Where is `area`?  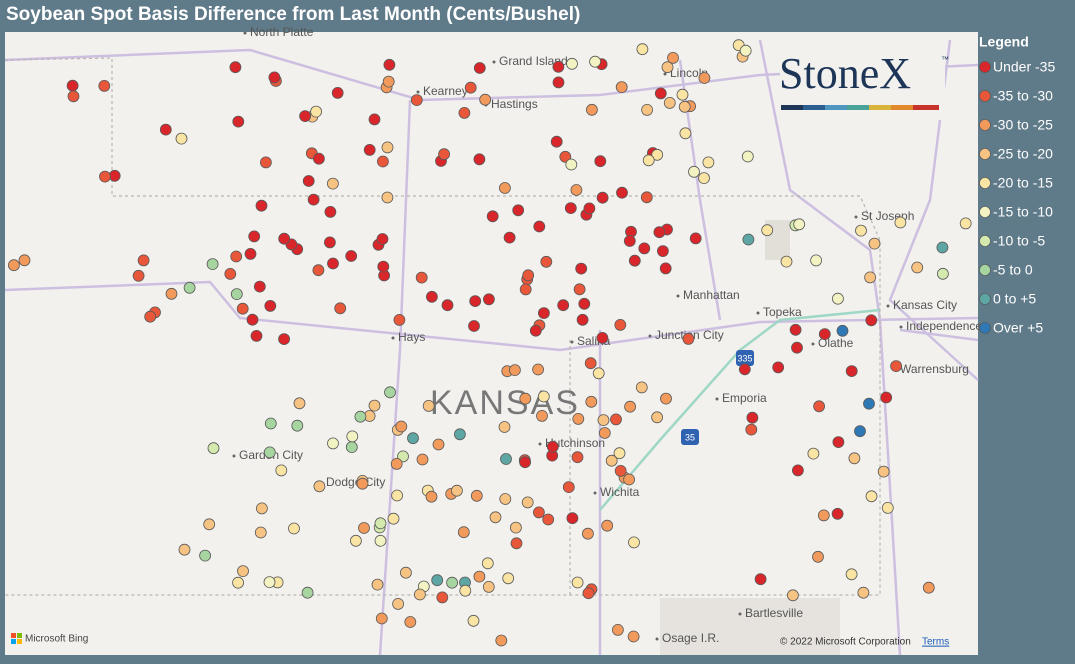 area is located at coordinates (750, 626).